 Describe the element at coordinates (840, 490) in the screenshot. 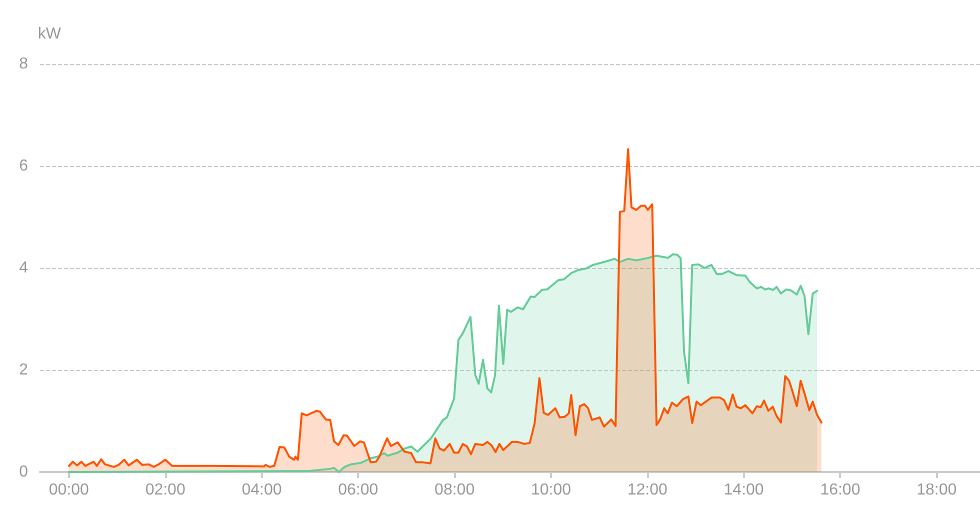

I see `x-tick-label: 16:00` at that location.